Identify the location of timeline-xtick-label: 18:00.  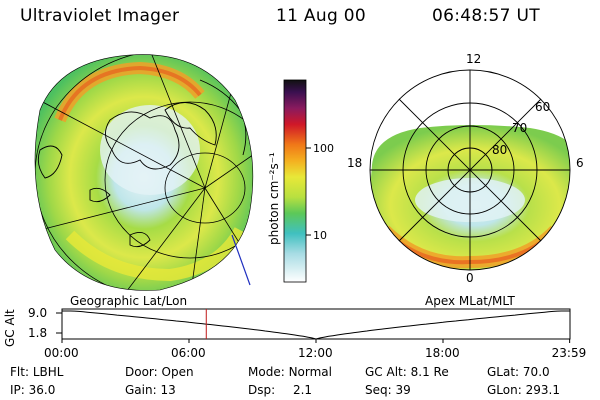
(442, 353).